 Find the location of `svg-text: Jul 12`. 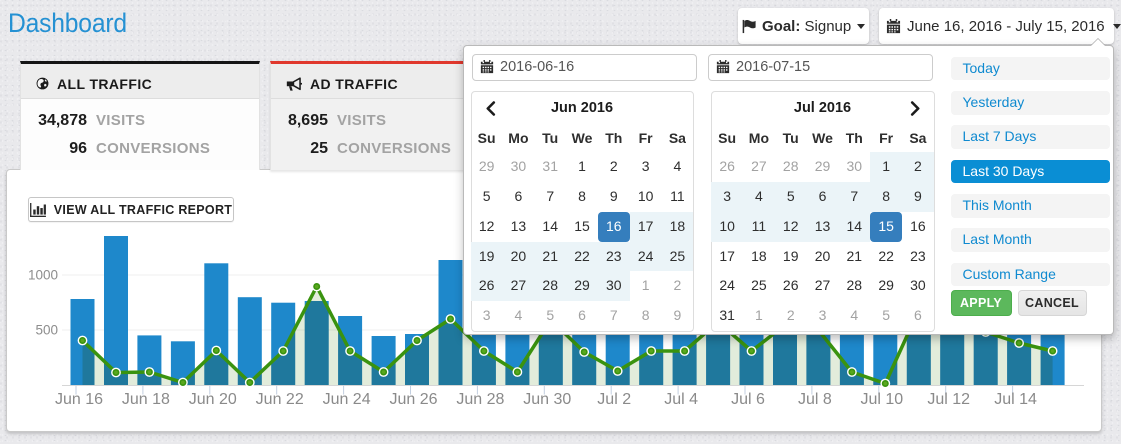

svg-text: Jul 12 is located at coordinates (948, 399).